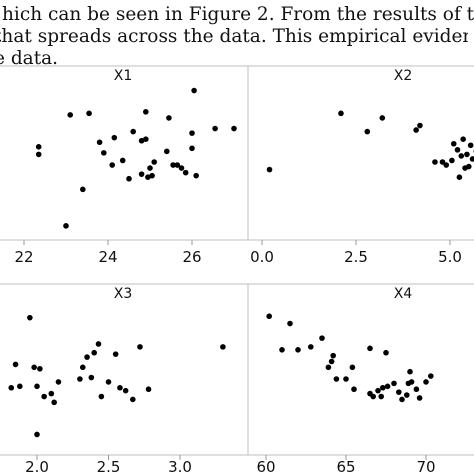 The image size is (474, 474). Describe the element at coordinates (37, 466) in the screenshot. I see `x3-tick-label-0: 2.0` at that location.